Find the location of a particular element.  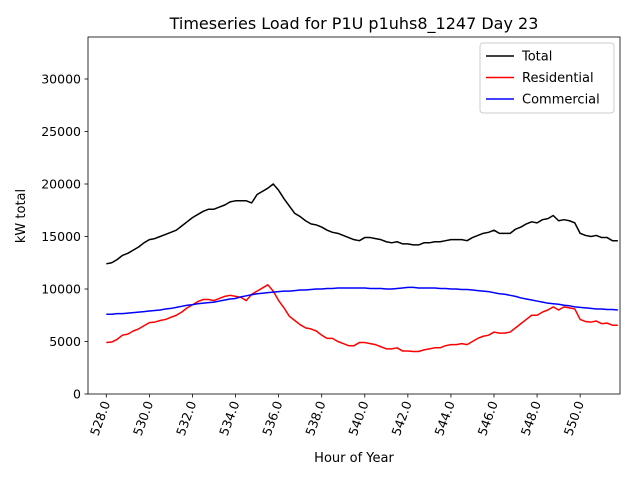

y-tick-label: 0 is located at coordinates (77, 394).